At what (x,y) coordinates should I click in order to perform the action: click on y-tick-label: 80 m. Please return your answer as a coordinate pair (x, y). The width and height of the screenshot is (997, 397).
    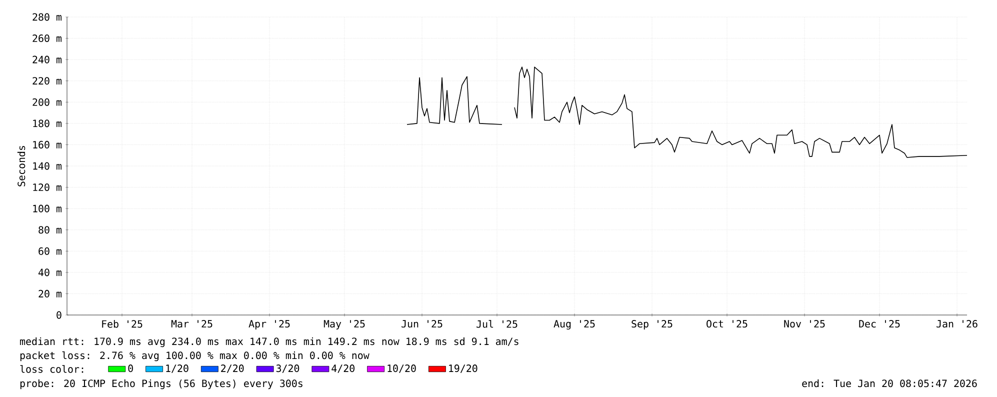
    Looking at the image, I should click on (50, 230).